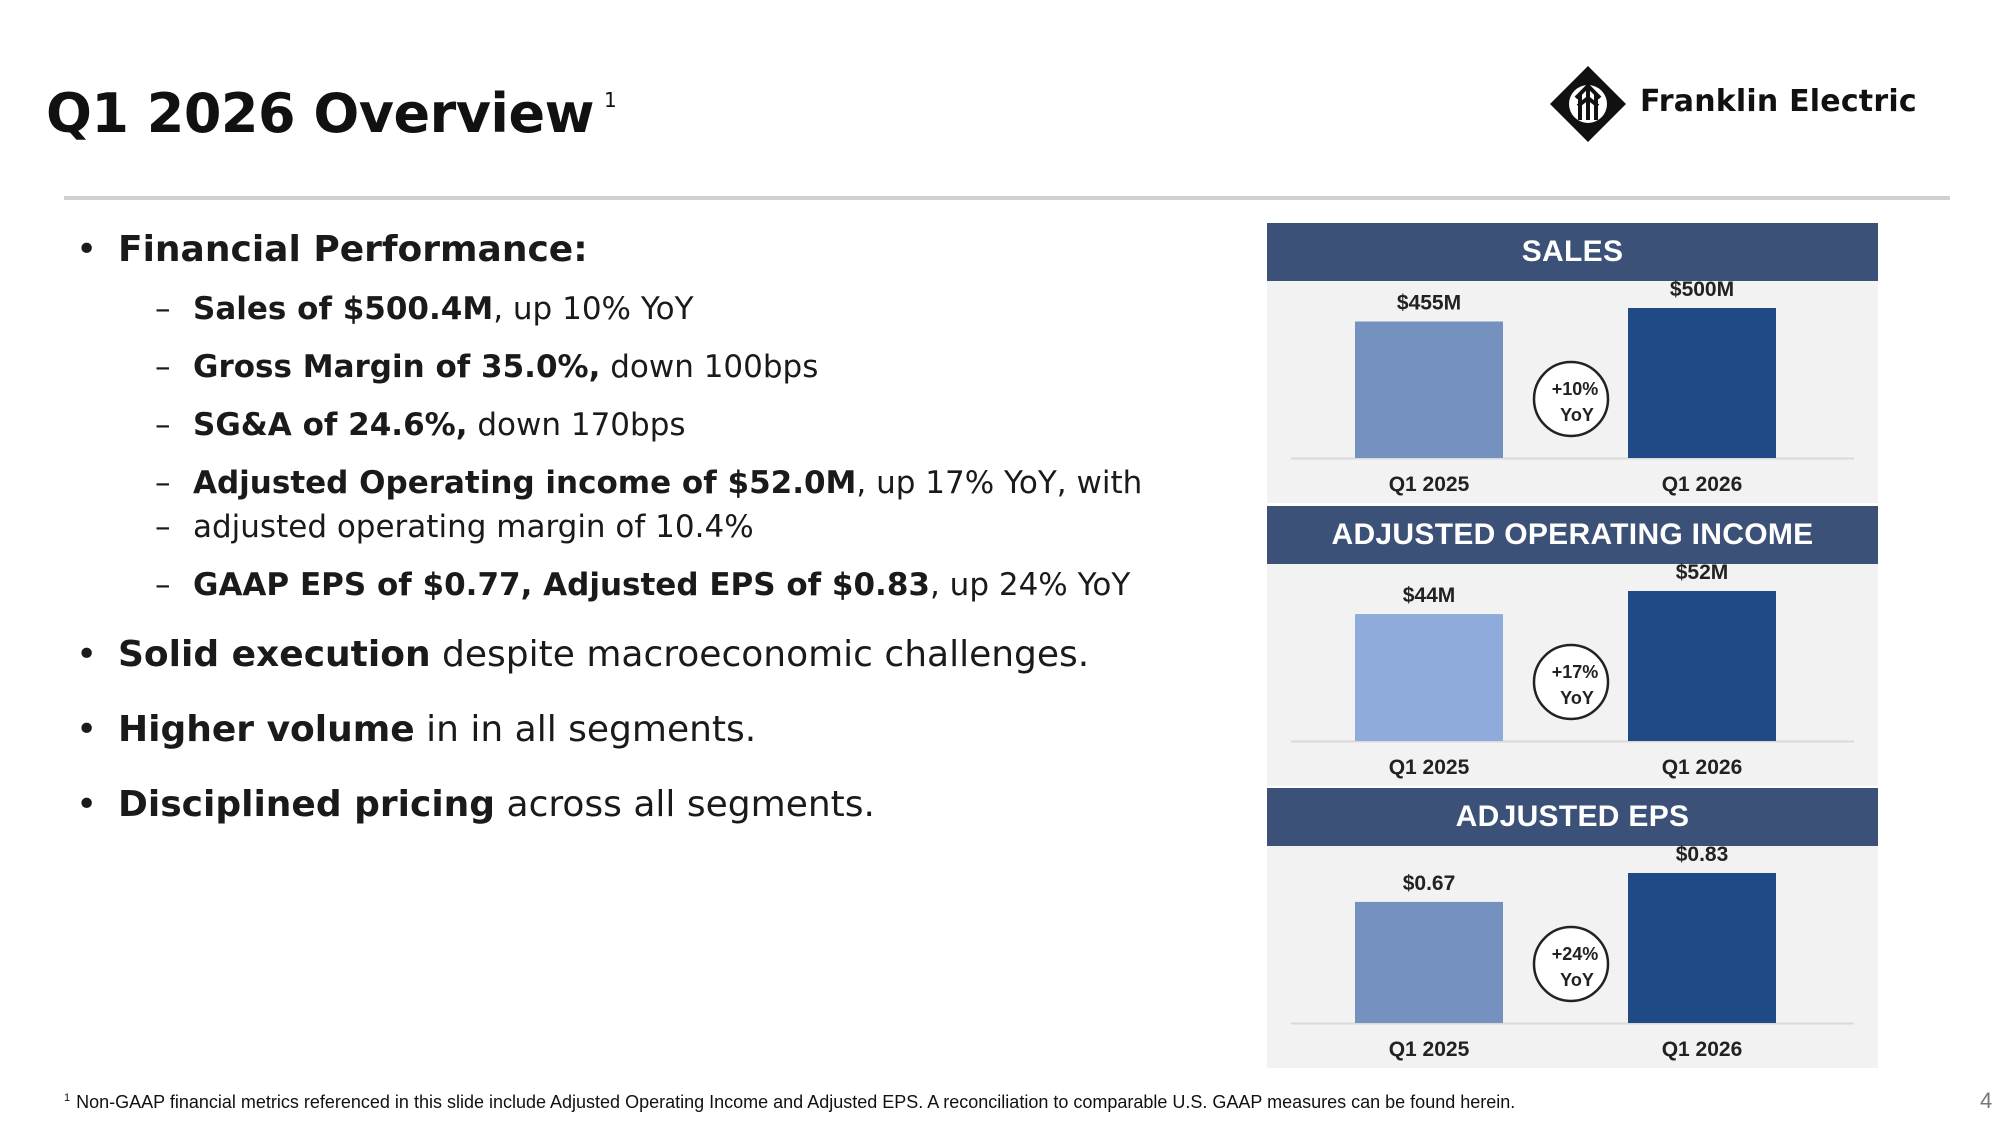 This screenshot has width=2000, height=1125. I want to click on subbullet-text: , up 24% YoY, so click(1030, 585).